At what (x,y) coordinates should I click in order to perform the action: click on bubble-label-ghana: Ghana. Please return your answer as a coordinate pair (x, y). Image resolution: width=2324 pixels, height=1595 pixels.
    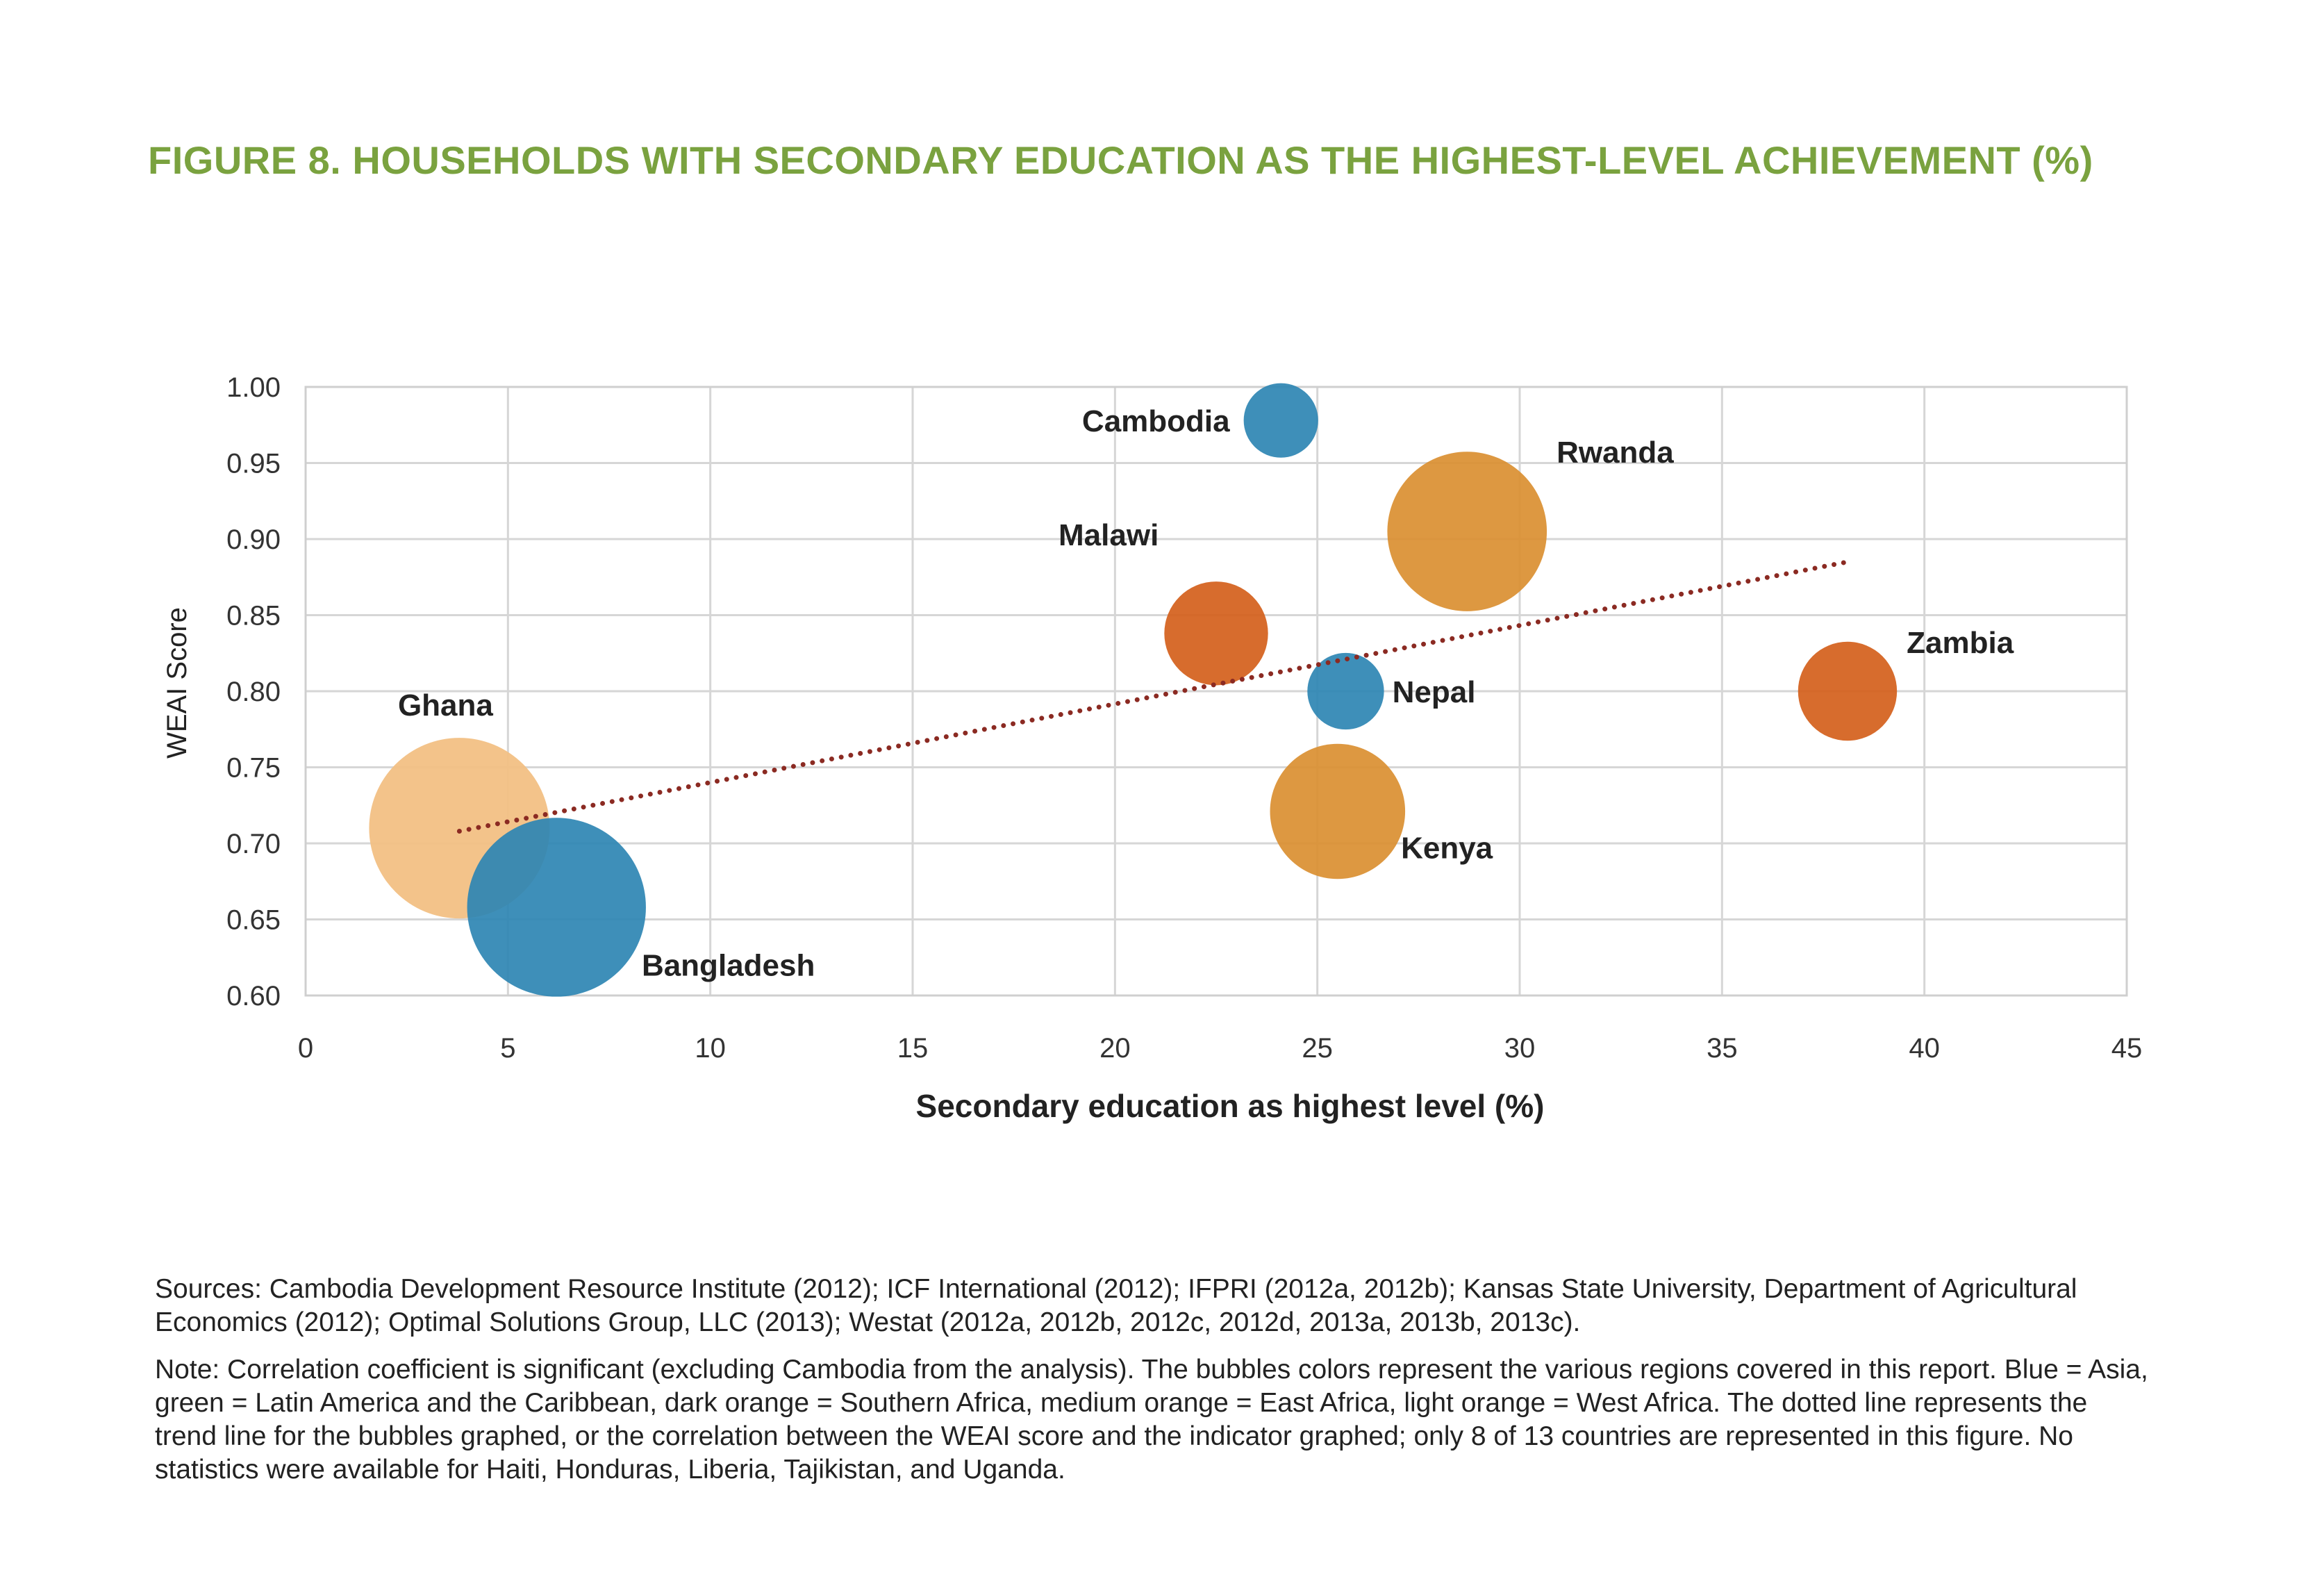
    Looking at the image, I should click on (445, 705).